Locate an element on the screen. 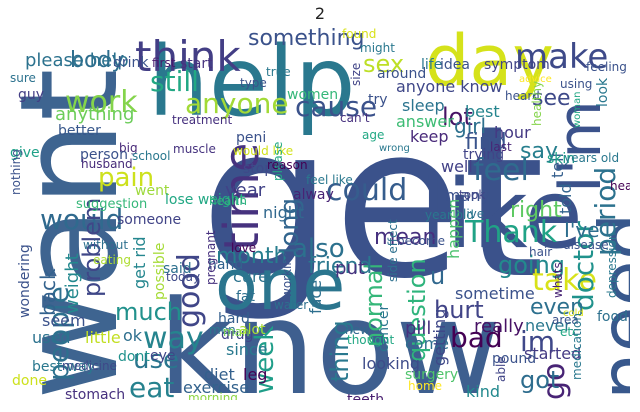 The width and height of the screenshot is (640, 412). word-age: age is located at coordinates (373, 135).